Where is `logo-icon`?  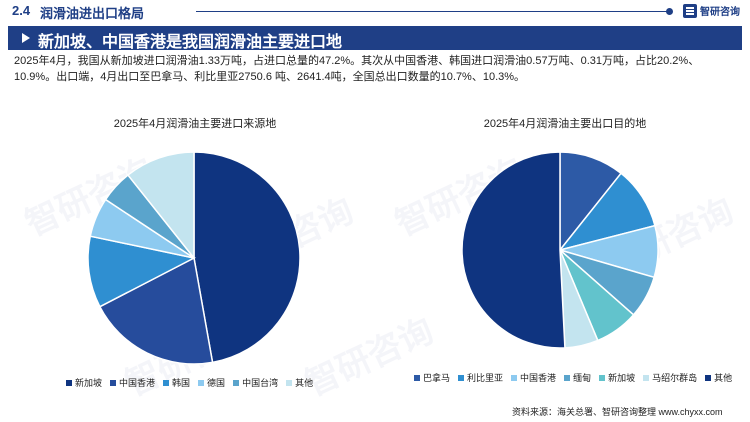 logo-icon is located at coordinates (690, 10).